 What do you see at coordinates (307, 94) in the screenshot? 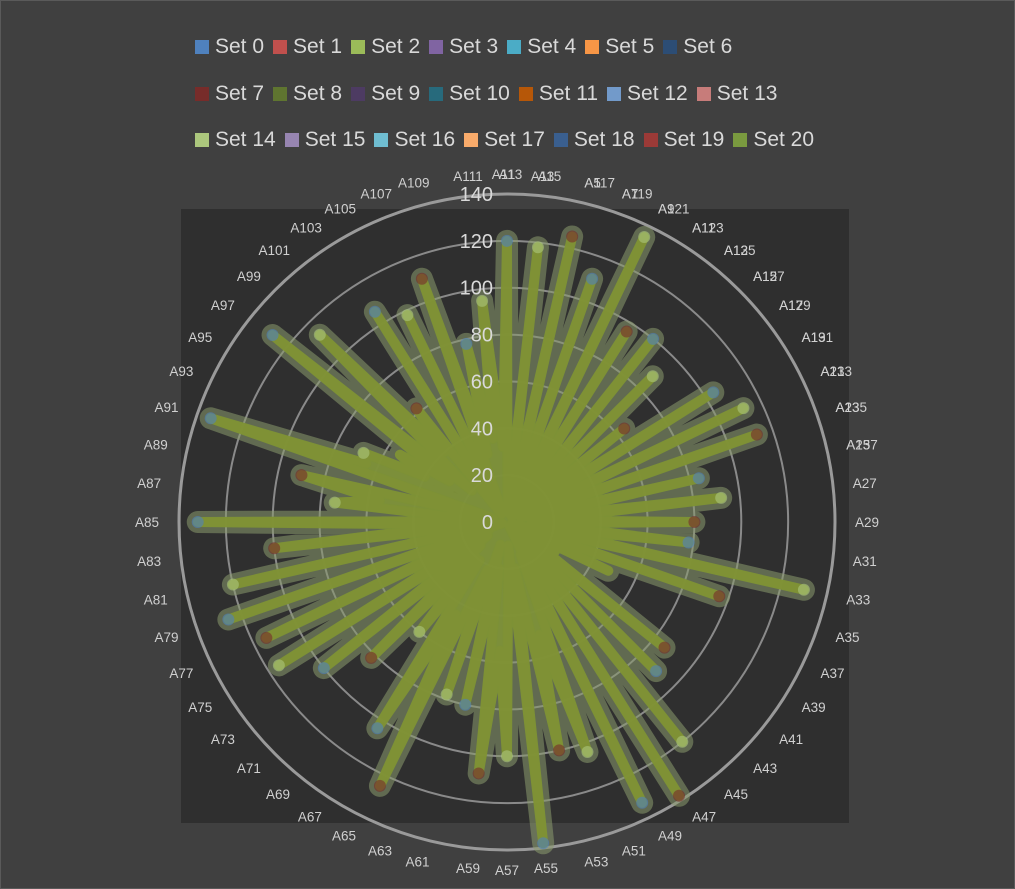
I see `legend-item: Set 8` at bounding box center [307, 94].